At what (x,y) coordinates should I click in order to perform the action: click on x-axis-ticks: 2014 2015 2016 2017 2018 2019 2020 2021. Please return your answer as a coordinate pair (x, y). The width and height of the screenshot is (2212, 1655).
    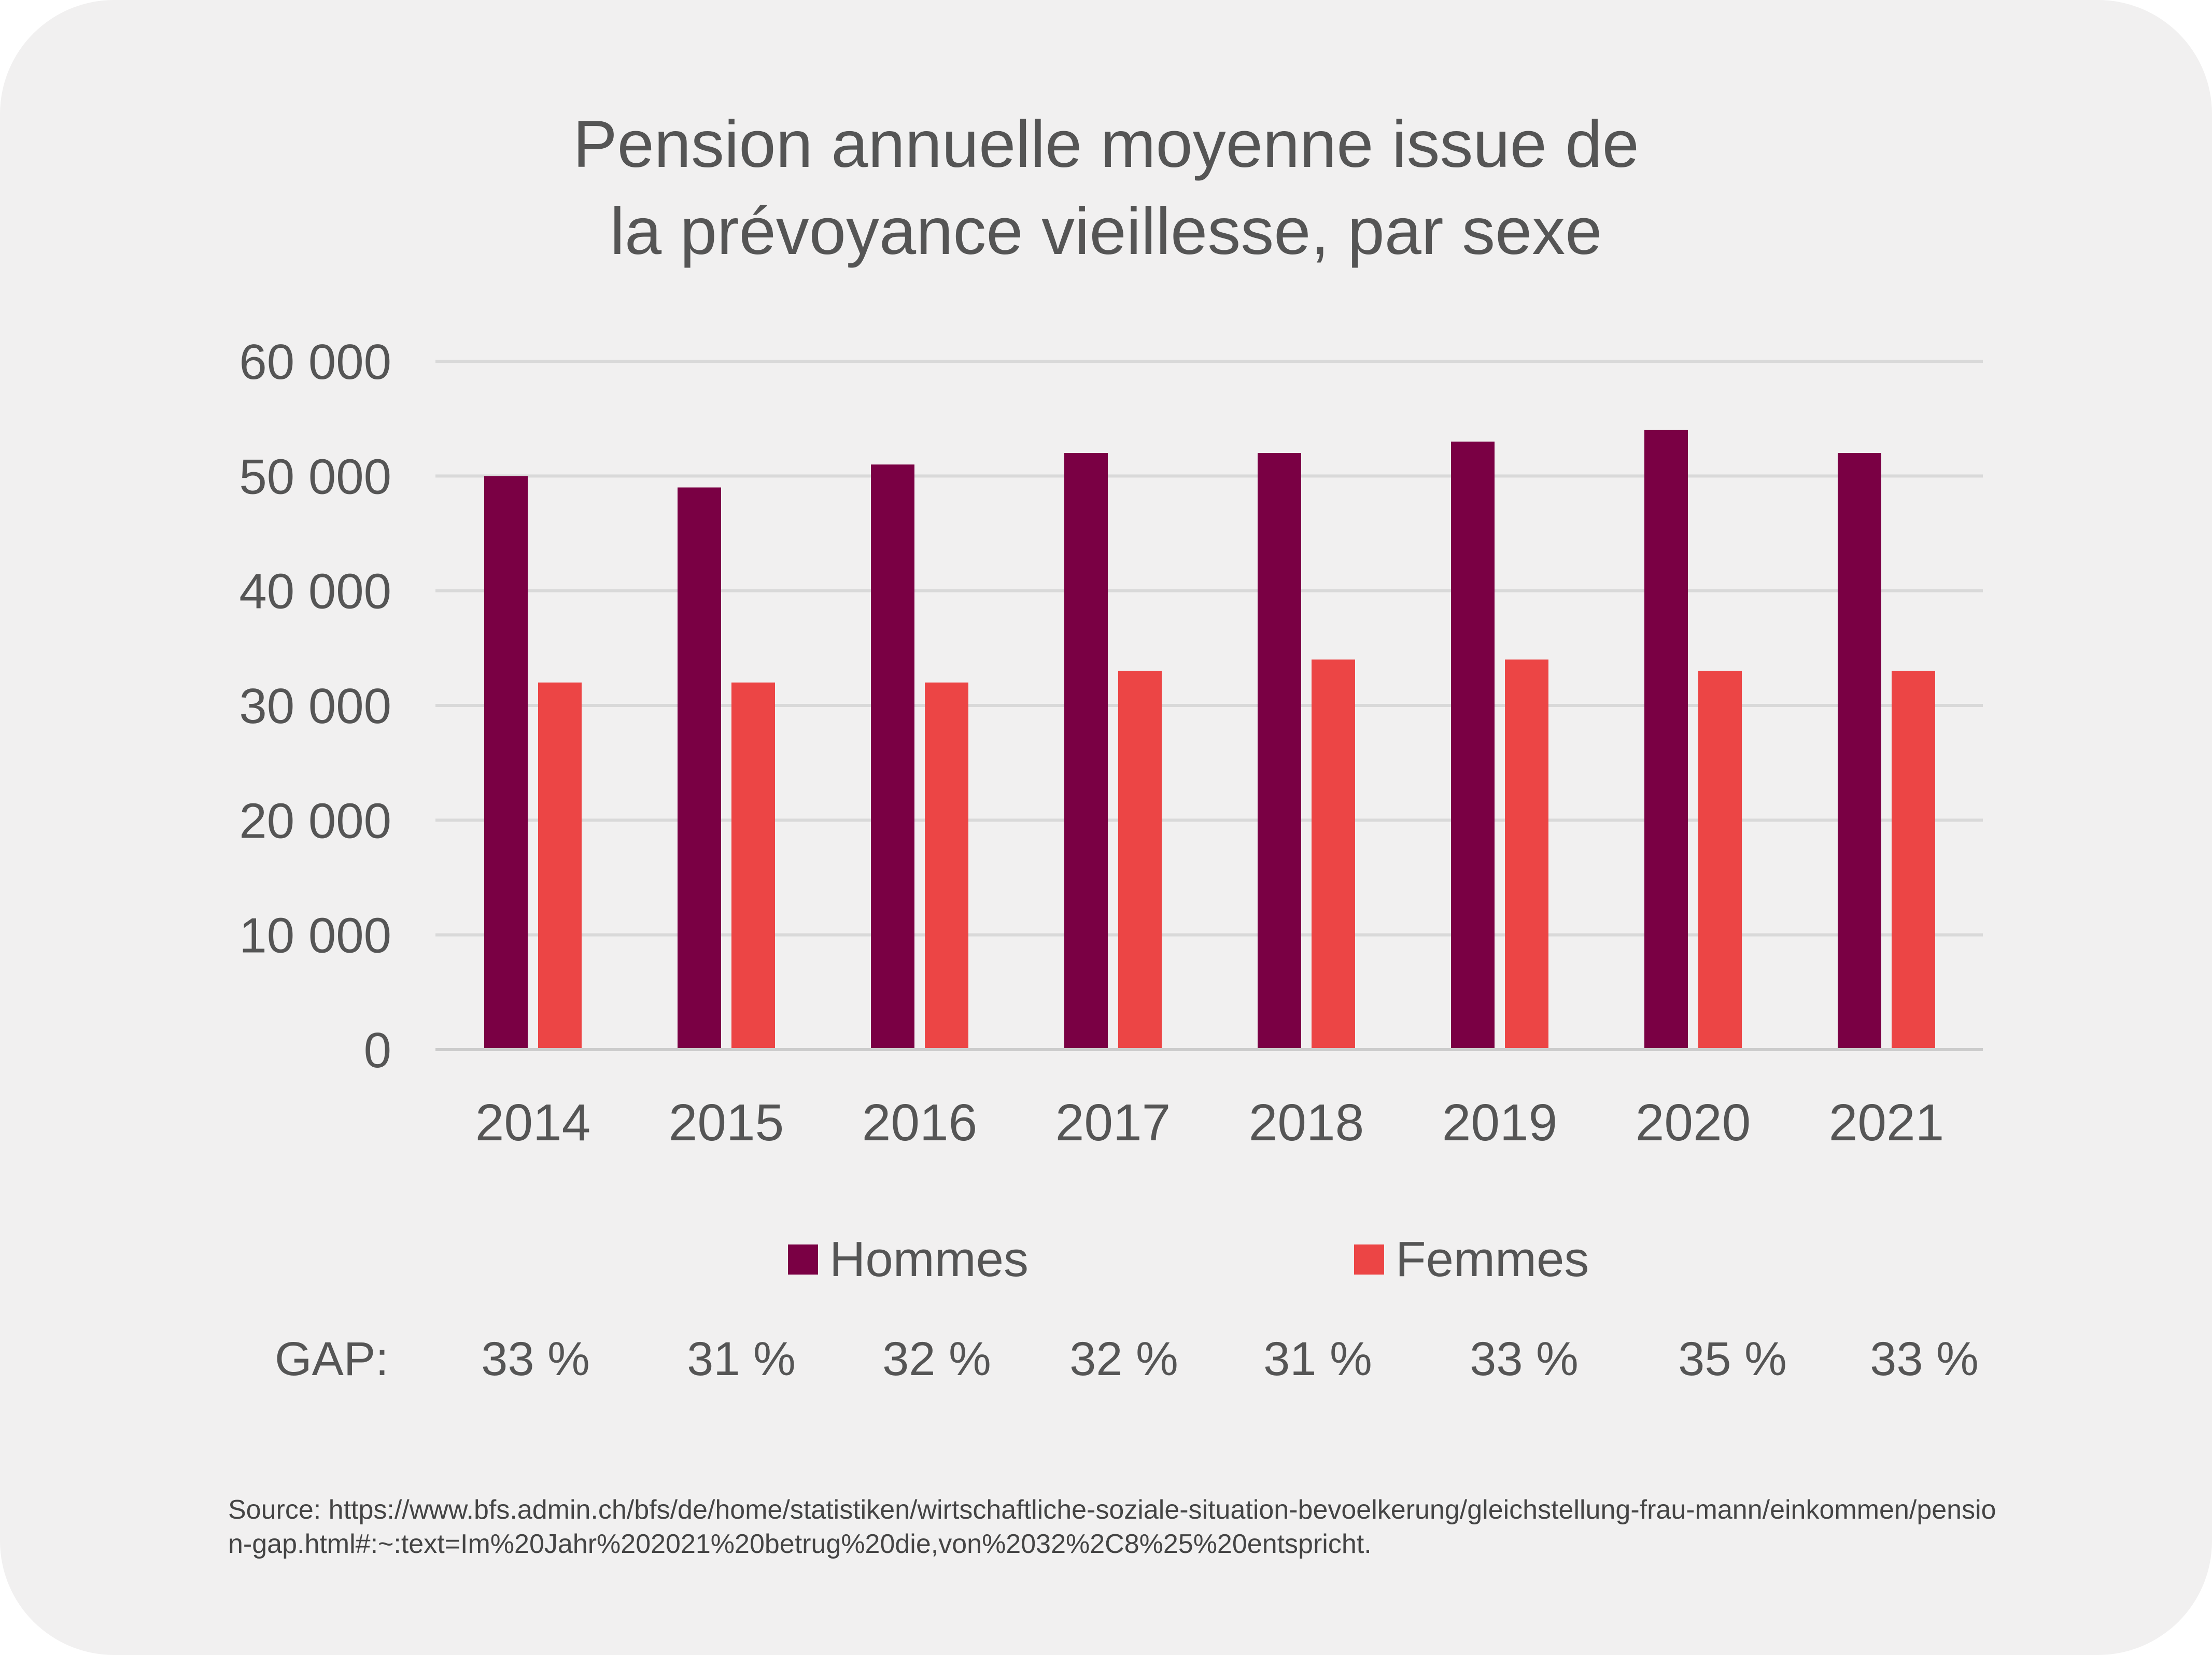
    Looking at the image, I should click on (1209, 1100).